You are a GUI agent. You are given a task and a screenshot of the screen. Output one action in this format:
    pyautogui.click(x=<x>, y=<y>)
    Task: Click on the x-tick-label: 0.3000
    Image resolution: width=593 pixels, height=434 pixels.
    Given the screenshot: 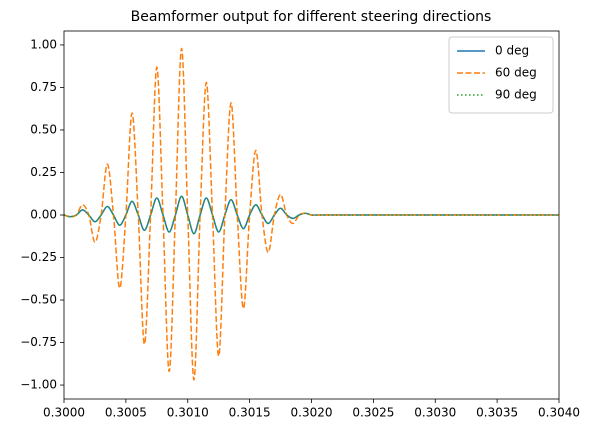 What is the action you would take?
    pyautogui.click(x=64, y=413)
    